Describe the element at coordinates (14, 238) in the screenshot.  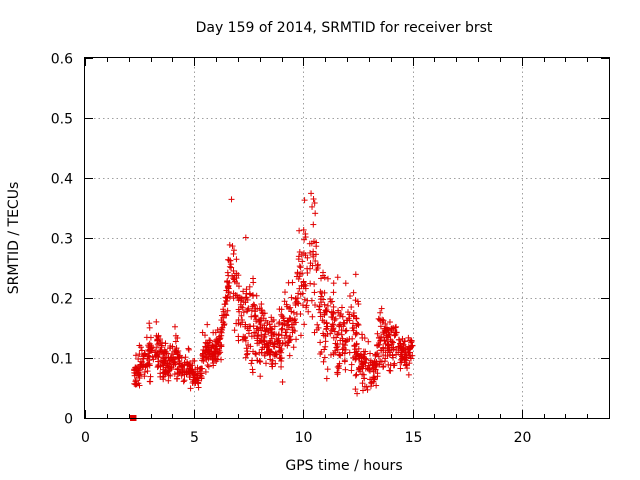
I see `y-axis-label: SRMTID / TECUs` at that location.